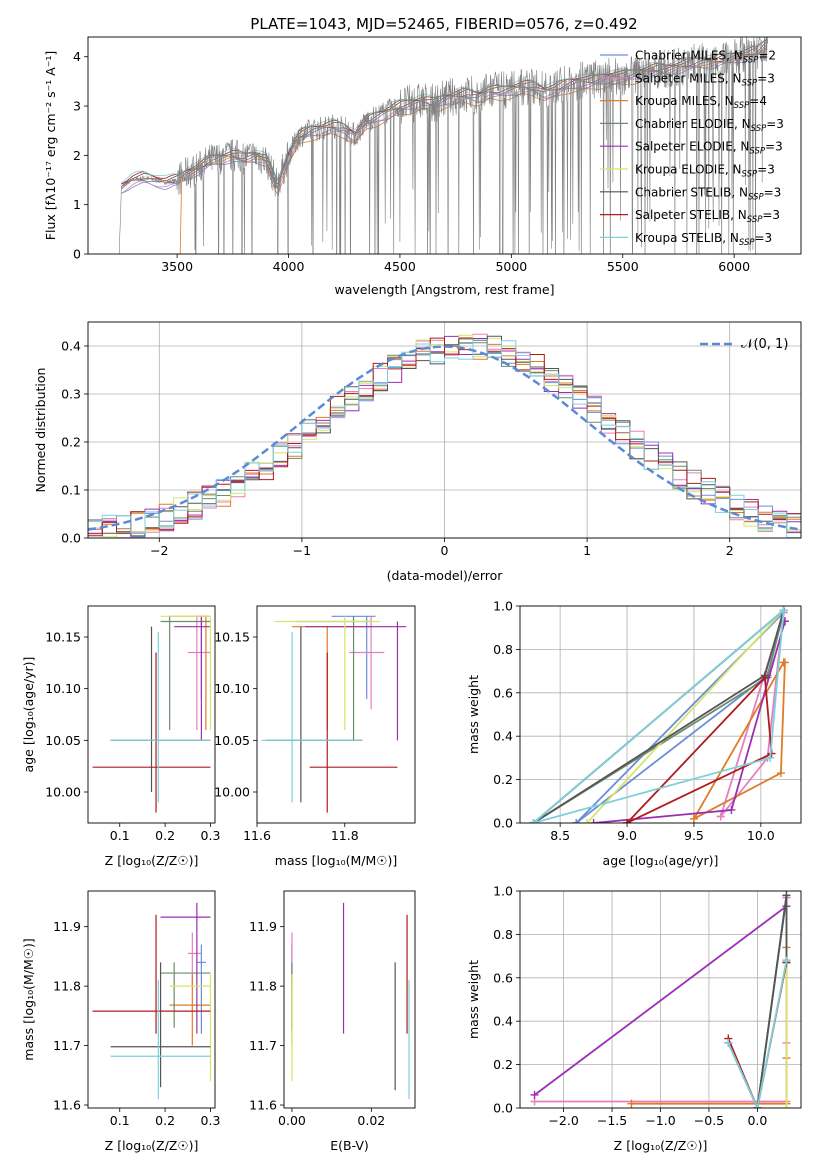 The width and height of the screenshot is (819, 1170). What do you see at coordinates (63, 740) in the screenshot?
I see `y-tick-label: 10.05` at bounding box center [63, 740].